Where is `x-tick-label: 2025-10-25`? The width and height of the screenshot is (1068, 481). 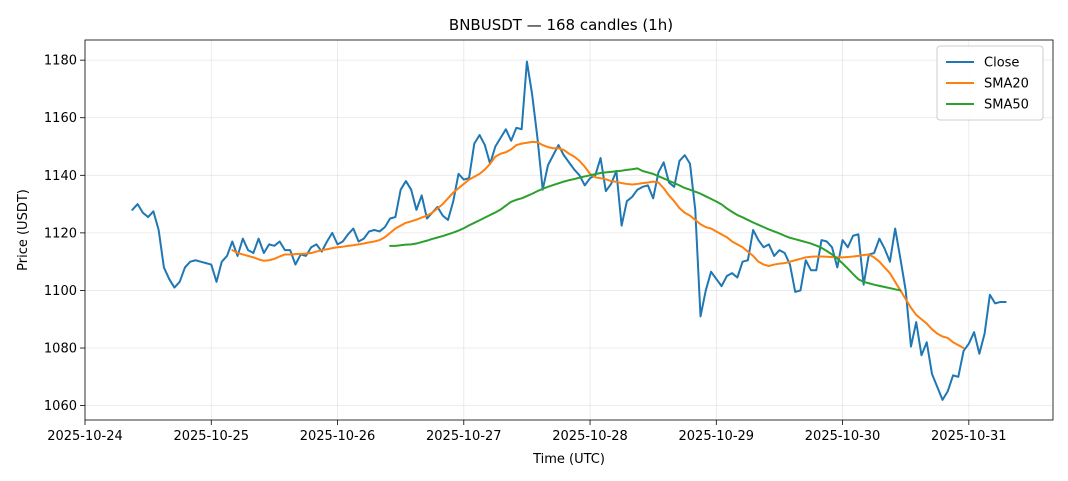
x-tick-label: 2025-10-25 is located at coordinates (211, 436).